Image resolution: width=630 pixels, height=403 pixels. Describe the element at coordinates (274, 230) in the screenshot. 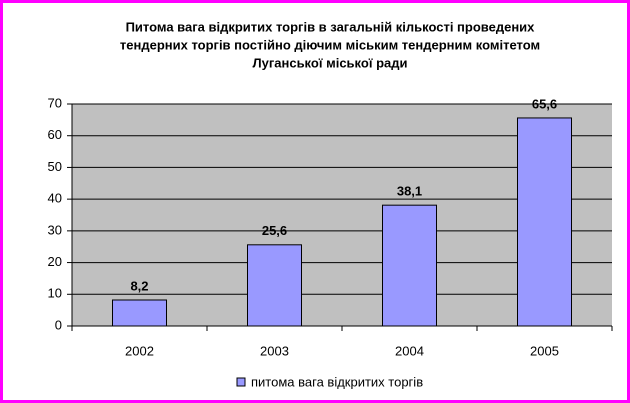

I see `value-label: 25,6` at that location.